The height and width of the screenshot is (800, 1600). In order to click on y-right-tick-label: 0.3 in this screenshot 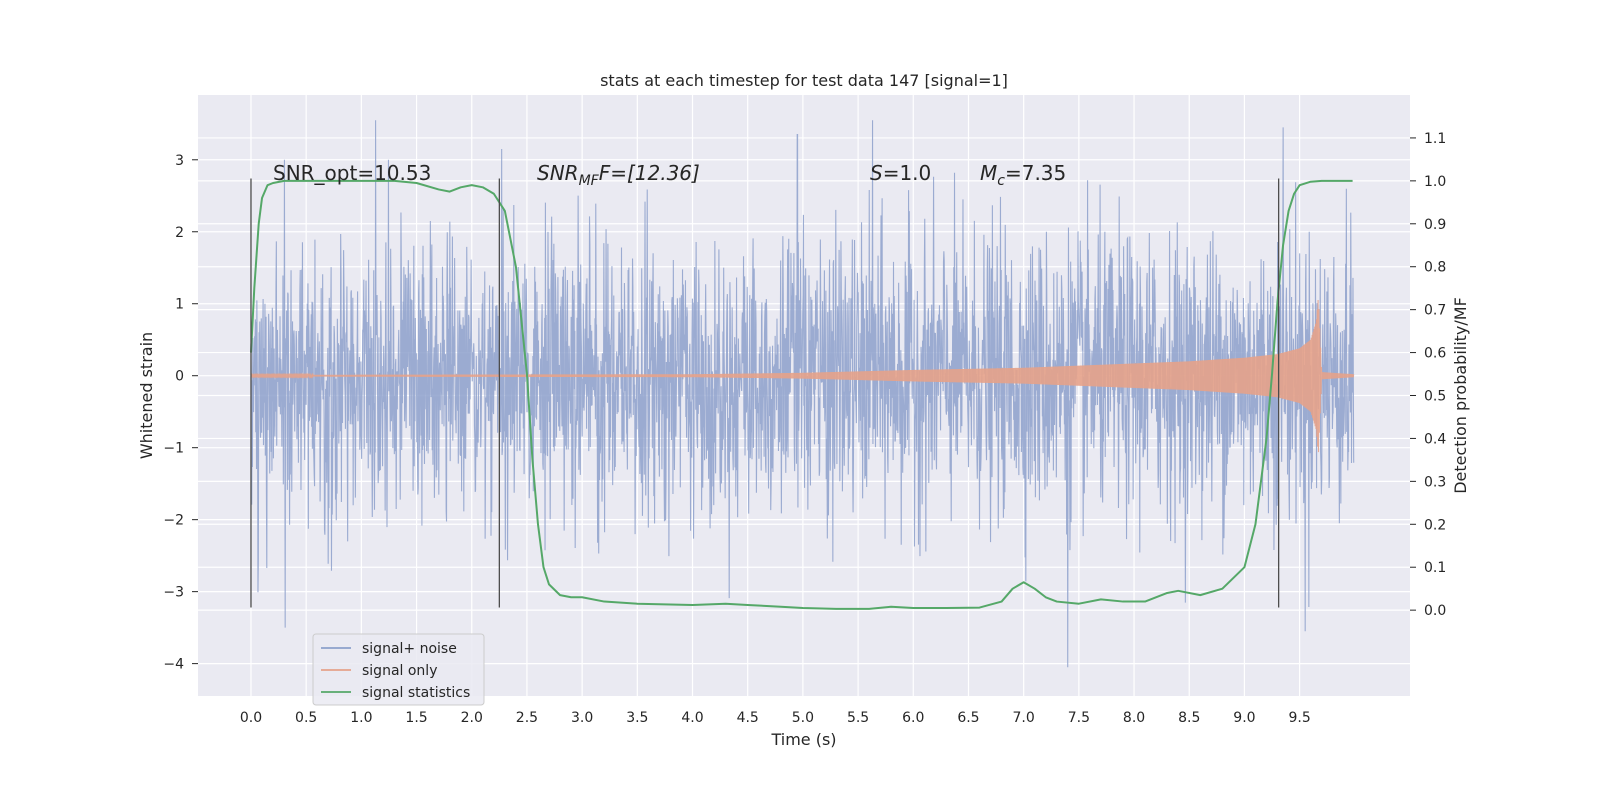, I will do `click(1435, 482)`.